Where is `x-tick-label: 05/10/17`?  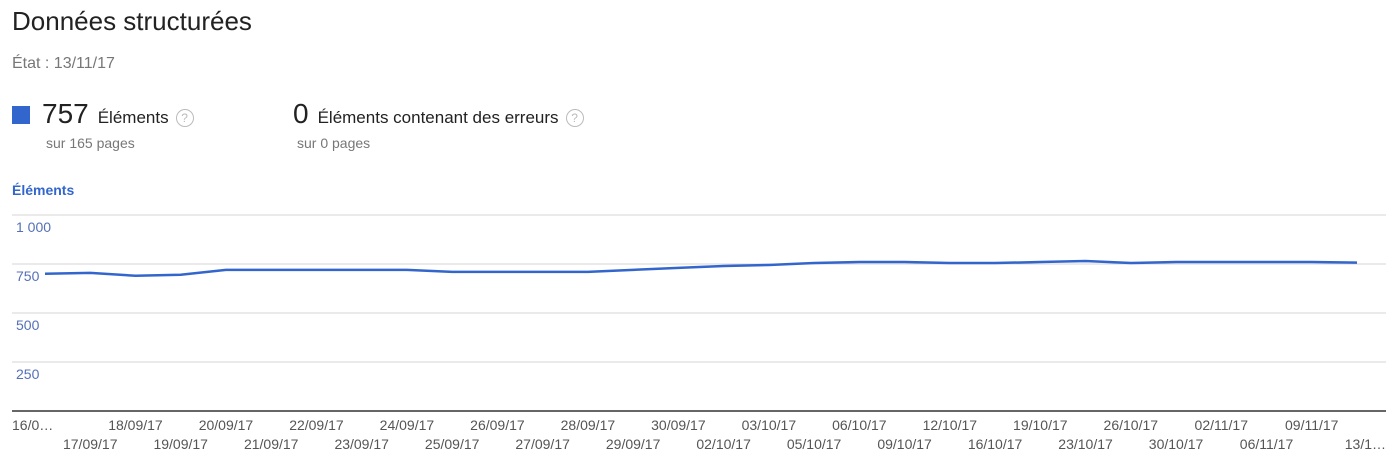 x-tick-label: 05/10/17 is located at coordinates (814, 444).